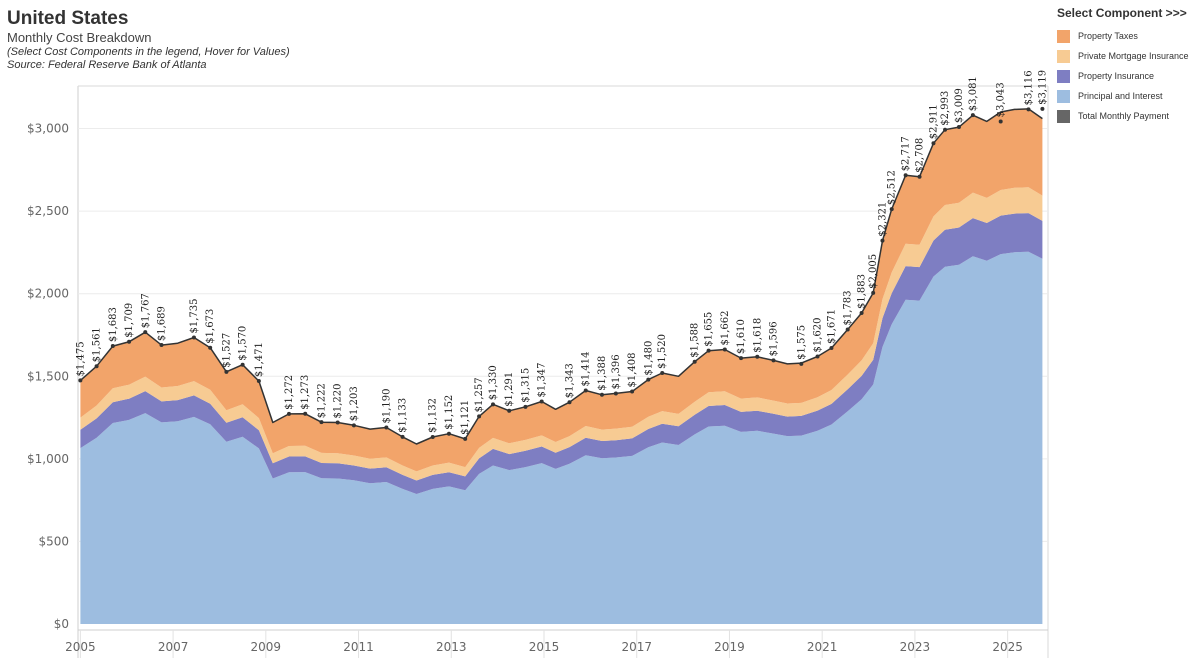 This screenshot has height=672, width=1198. What do you see at coordinates (862, 291) in the screenshot?
I see `data-label: $1,883` at bounding box center [862, 291].